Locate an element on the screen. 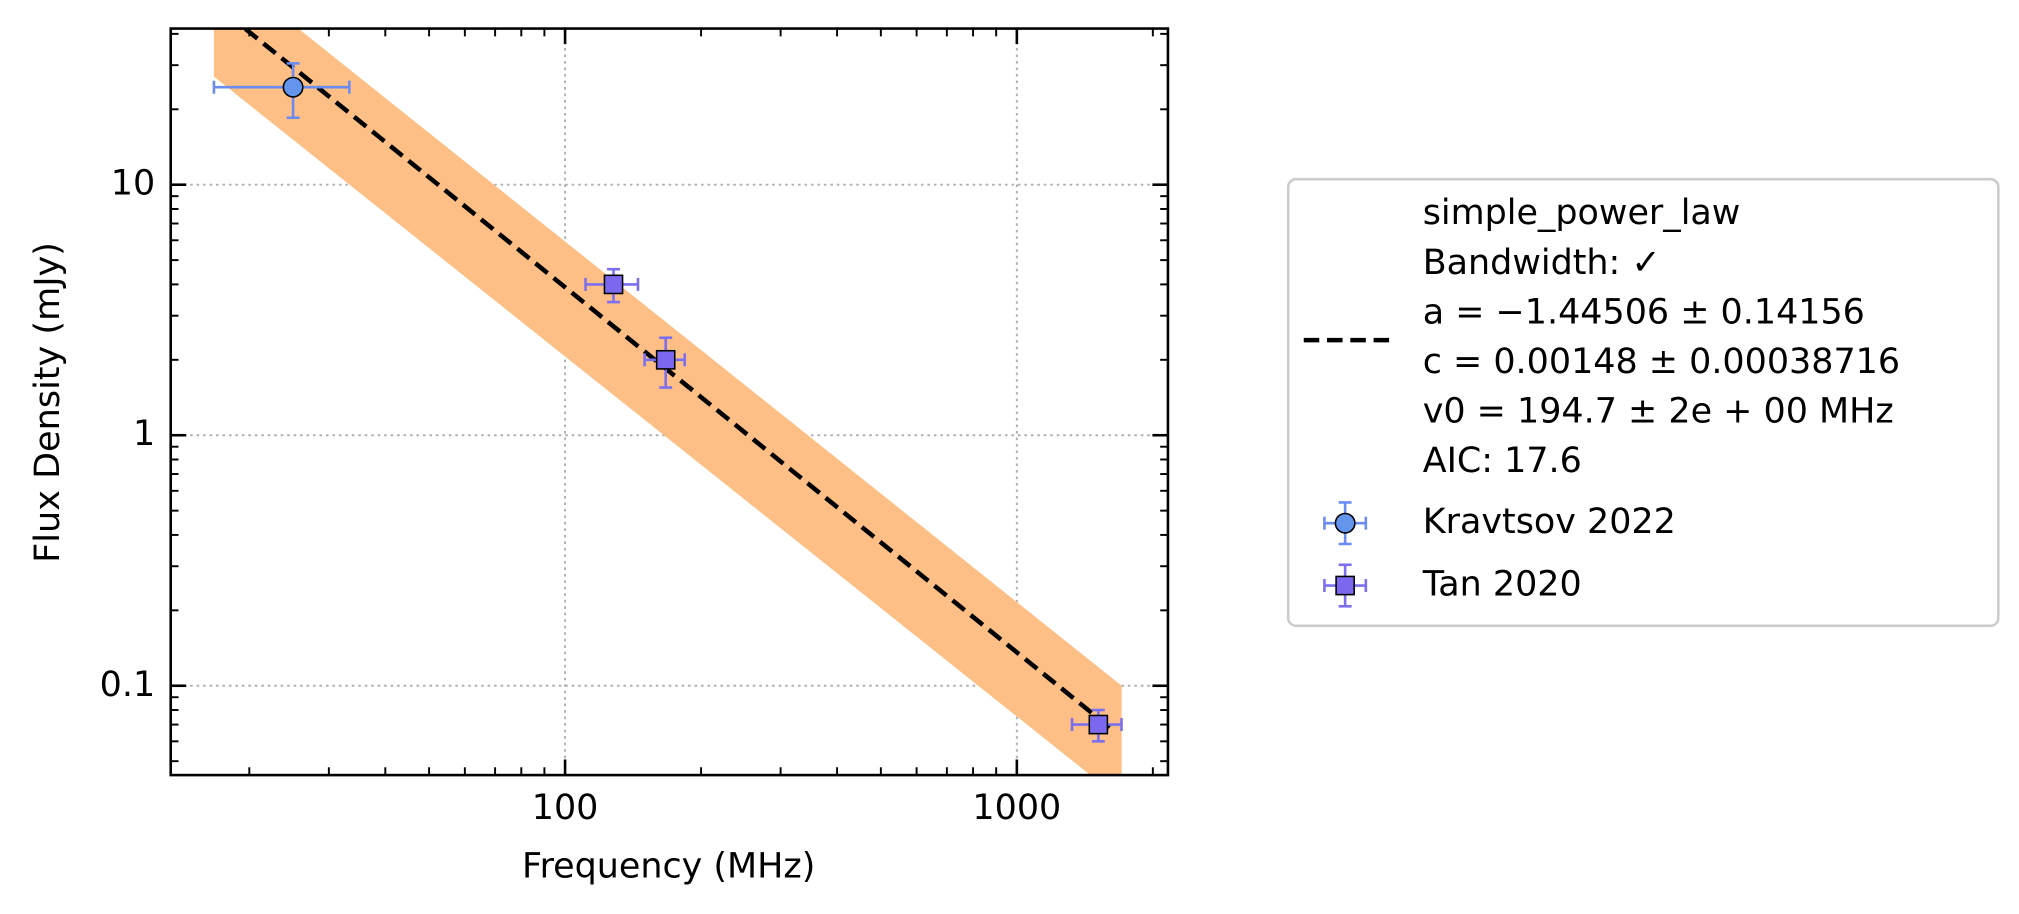 This screenshot has width=2019, height=914. legend-text: v0 = 194.7 ± 2e + 00 MHz is located at coordinates (1658, 412).